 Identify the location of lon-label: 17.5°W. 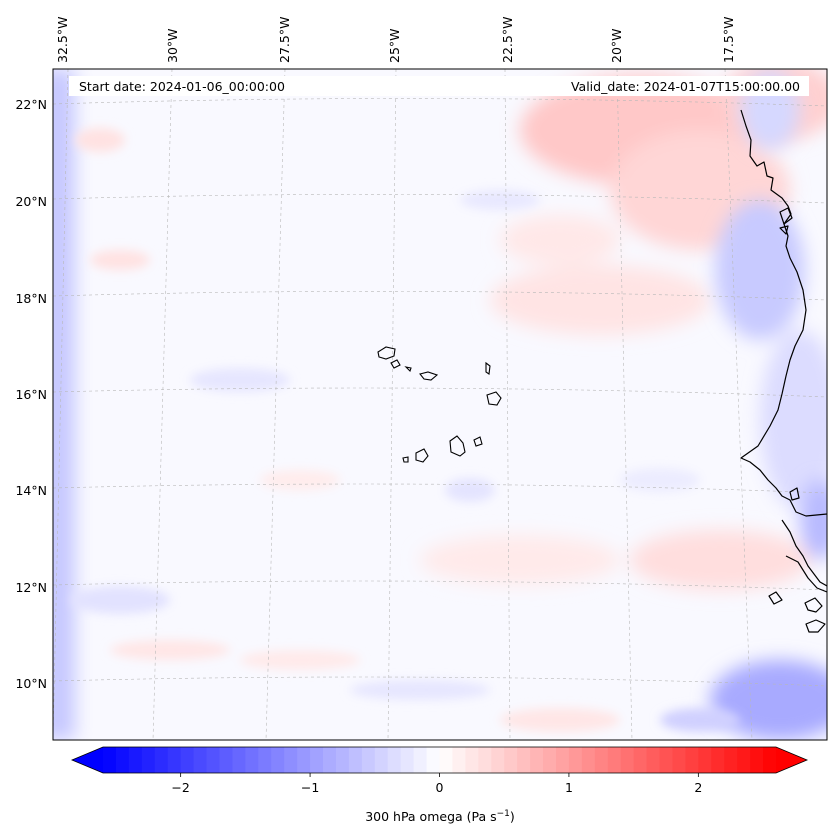
(728, 40).